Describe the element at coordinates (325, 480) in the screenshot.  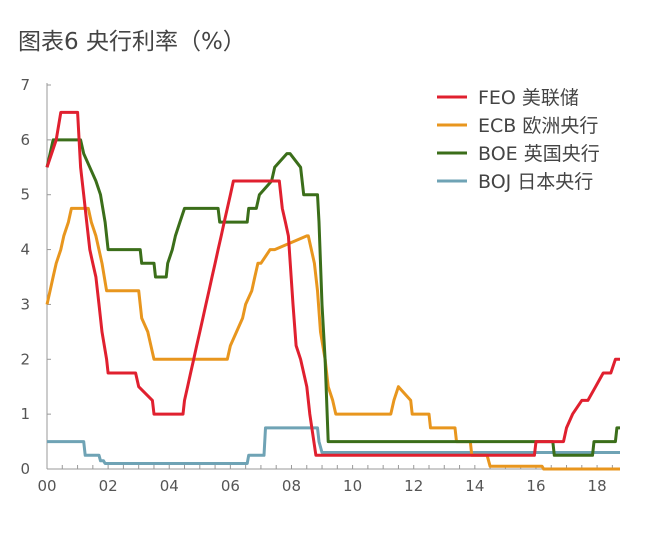
I see `x-axis-tick-labels: 00 02 04 06 08 10 12 14 16 18` at that location.